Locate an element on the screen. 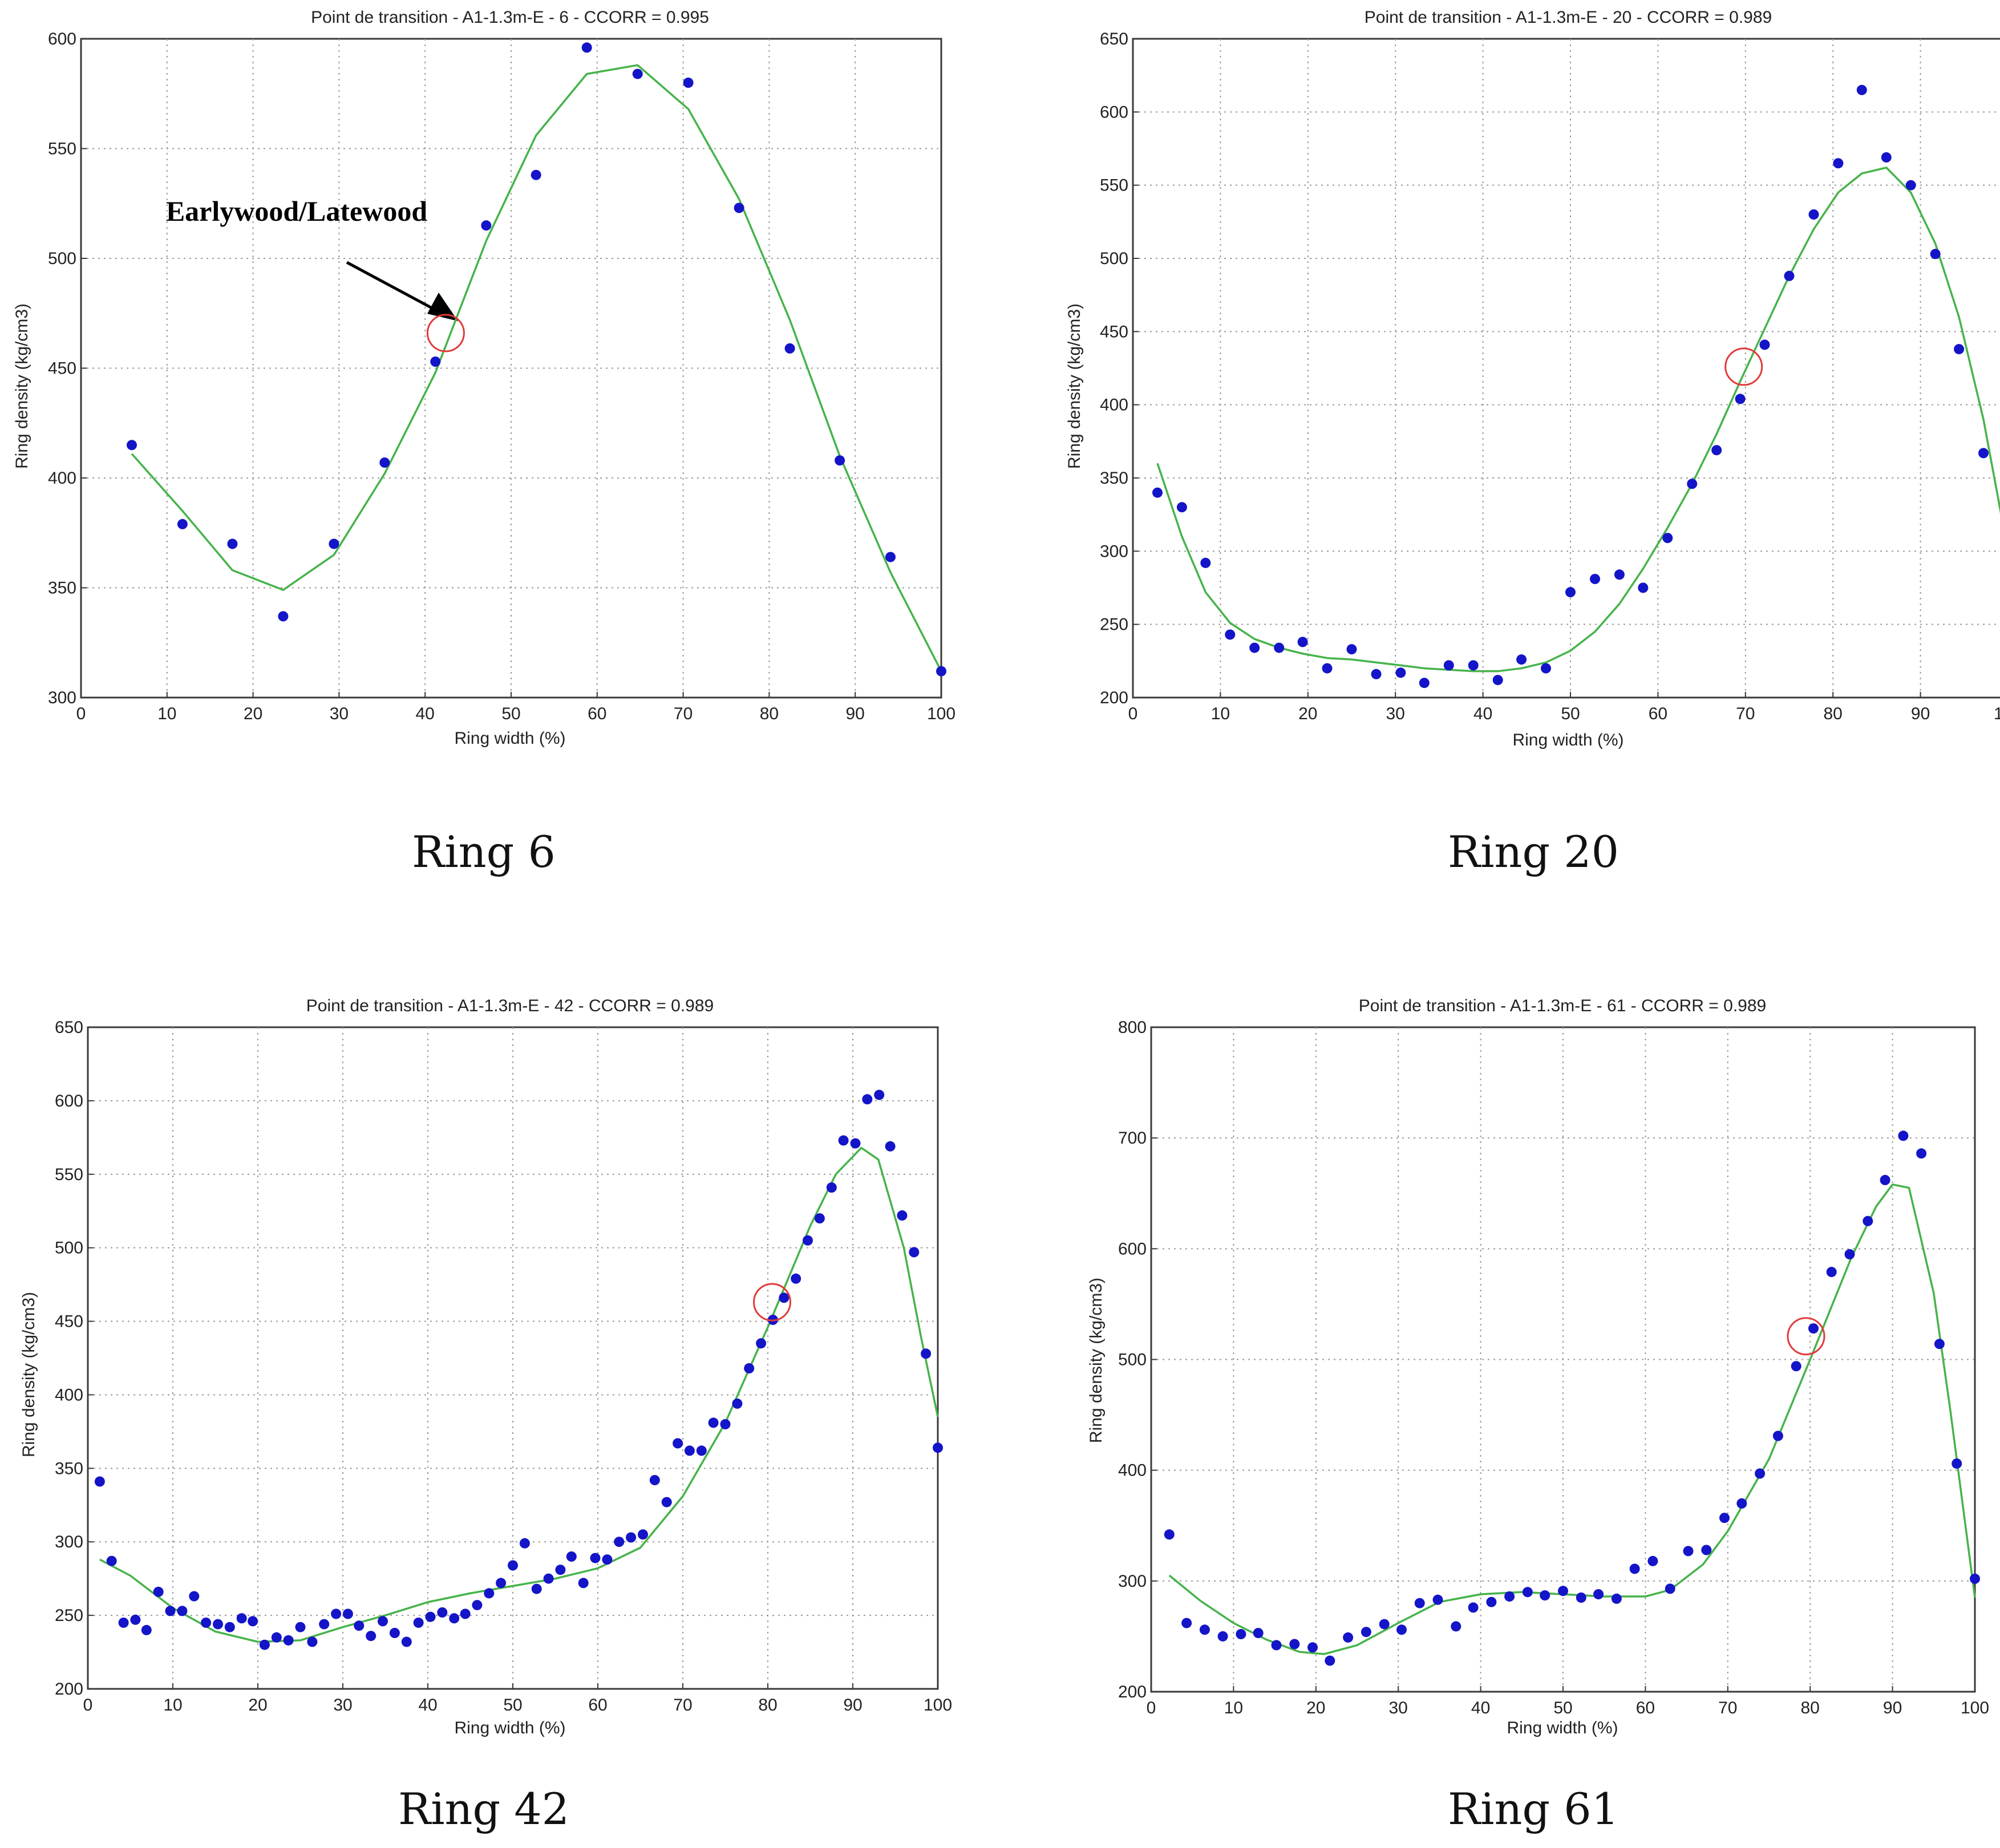 The width and height of the screenshot is (2000, 1848). x-tick-label: 60 is located at coordinates (597, 1706).